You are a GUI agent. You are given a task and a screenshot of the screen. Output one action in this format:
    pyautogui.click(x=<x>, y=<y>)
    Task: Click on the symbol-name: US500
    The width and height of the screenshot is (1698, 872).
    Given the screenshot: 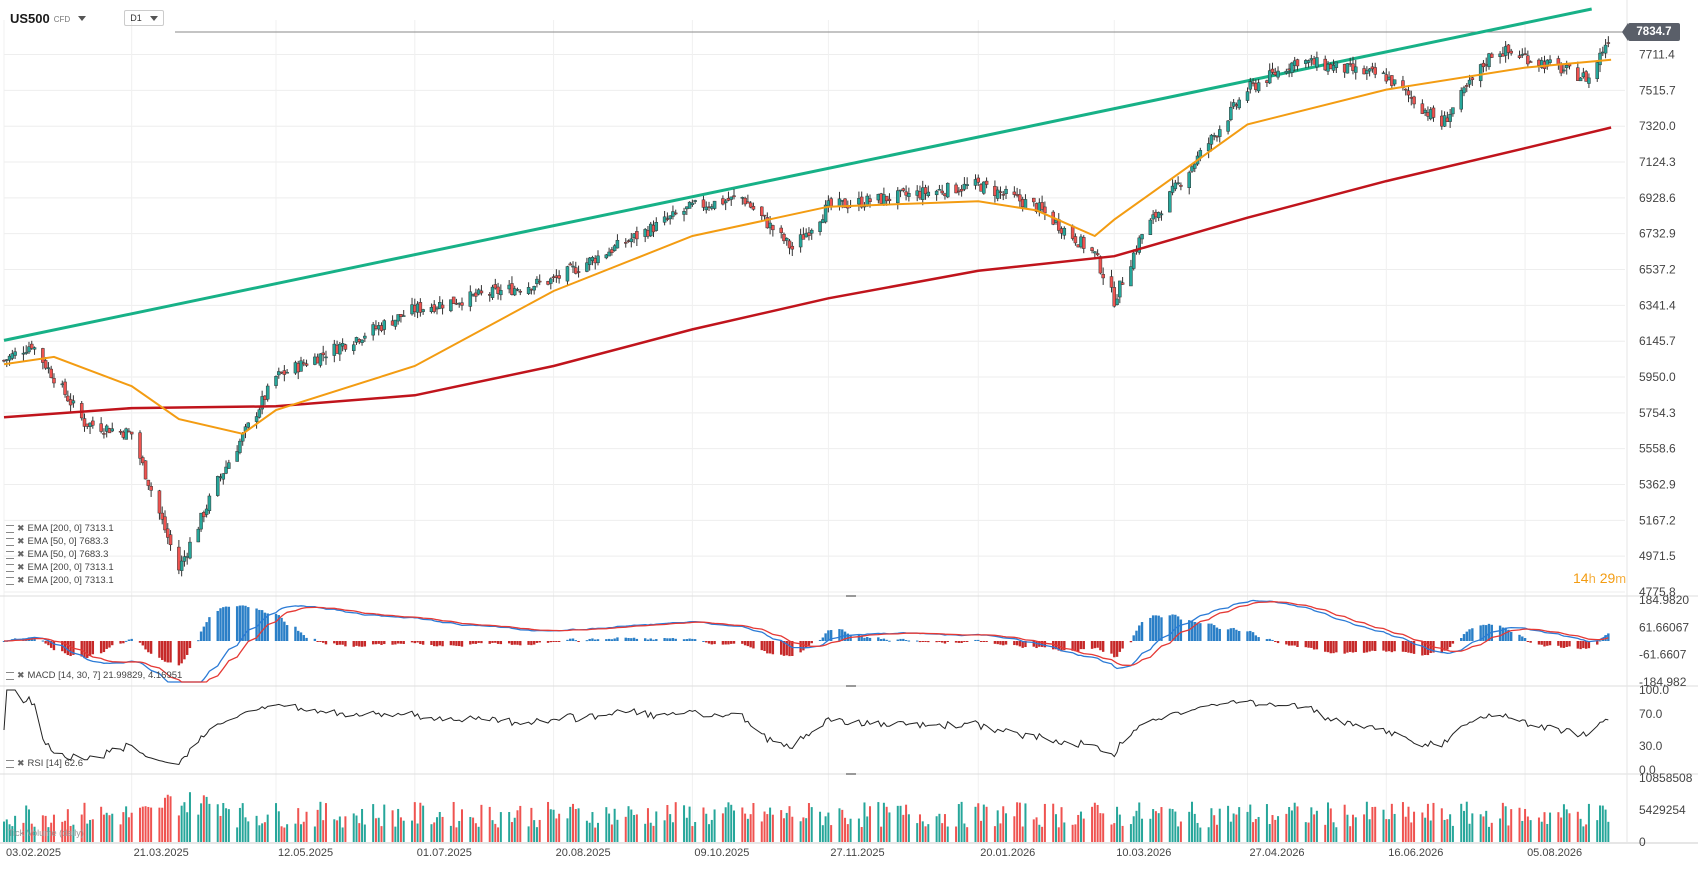 What is the action you would take?
    pyautogui.click(x=30, y=18)
    